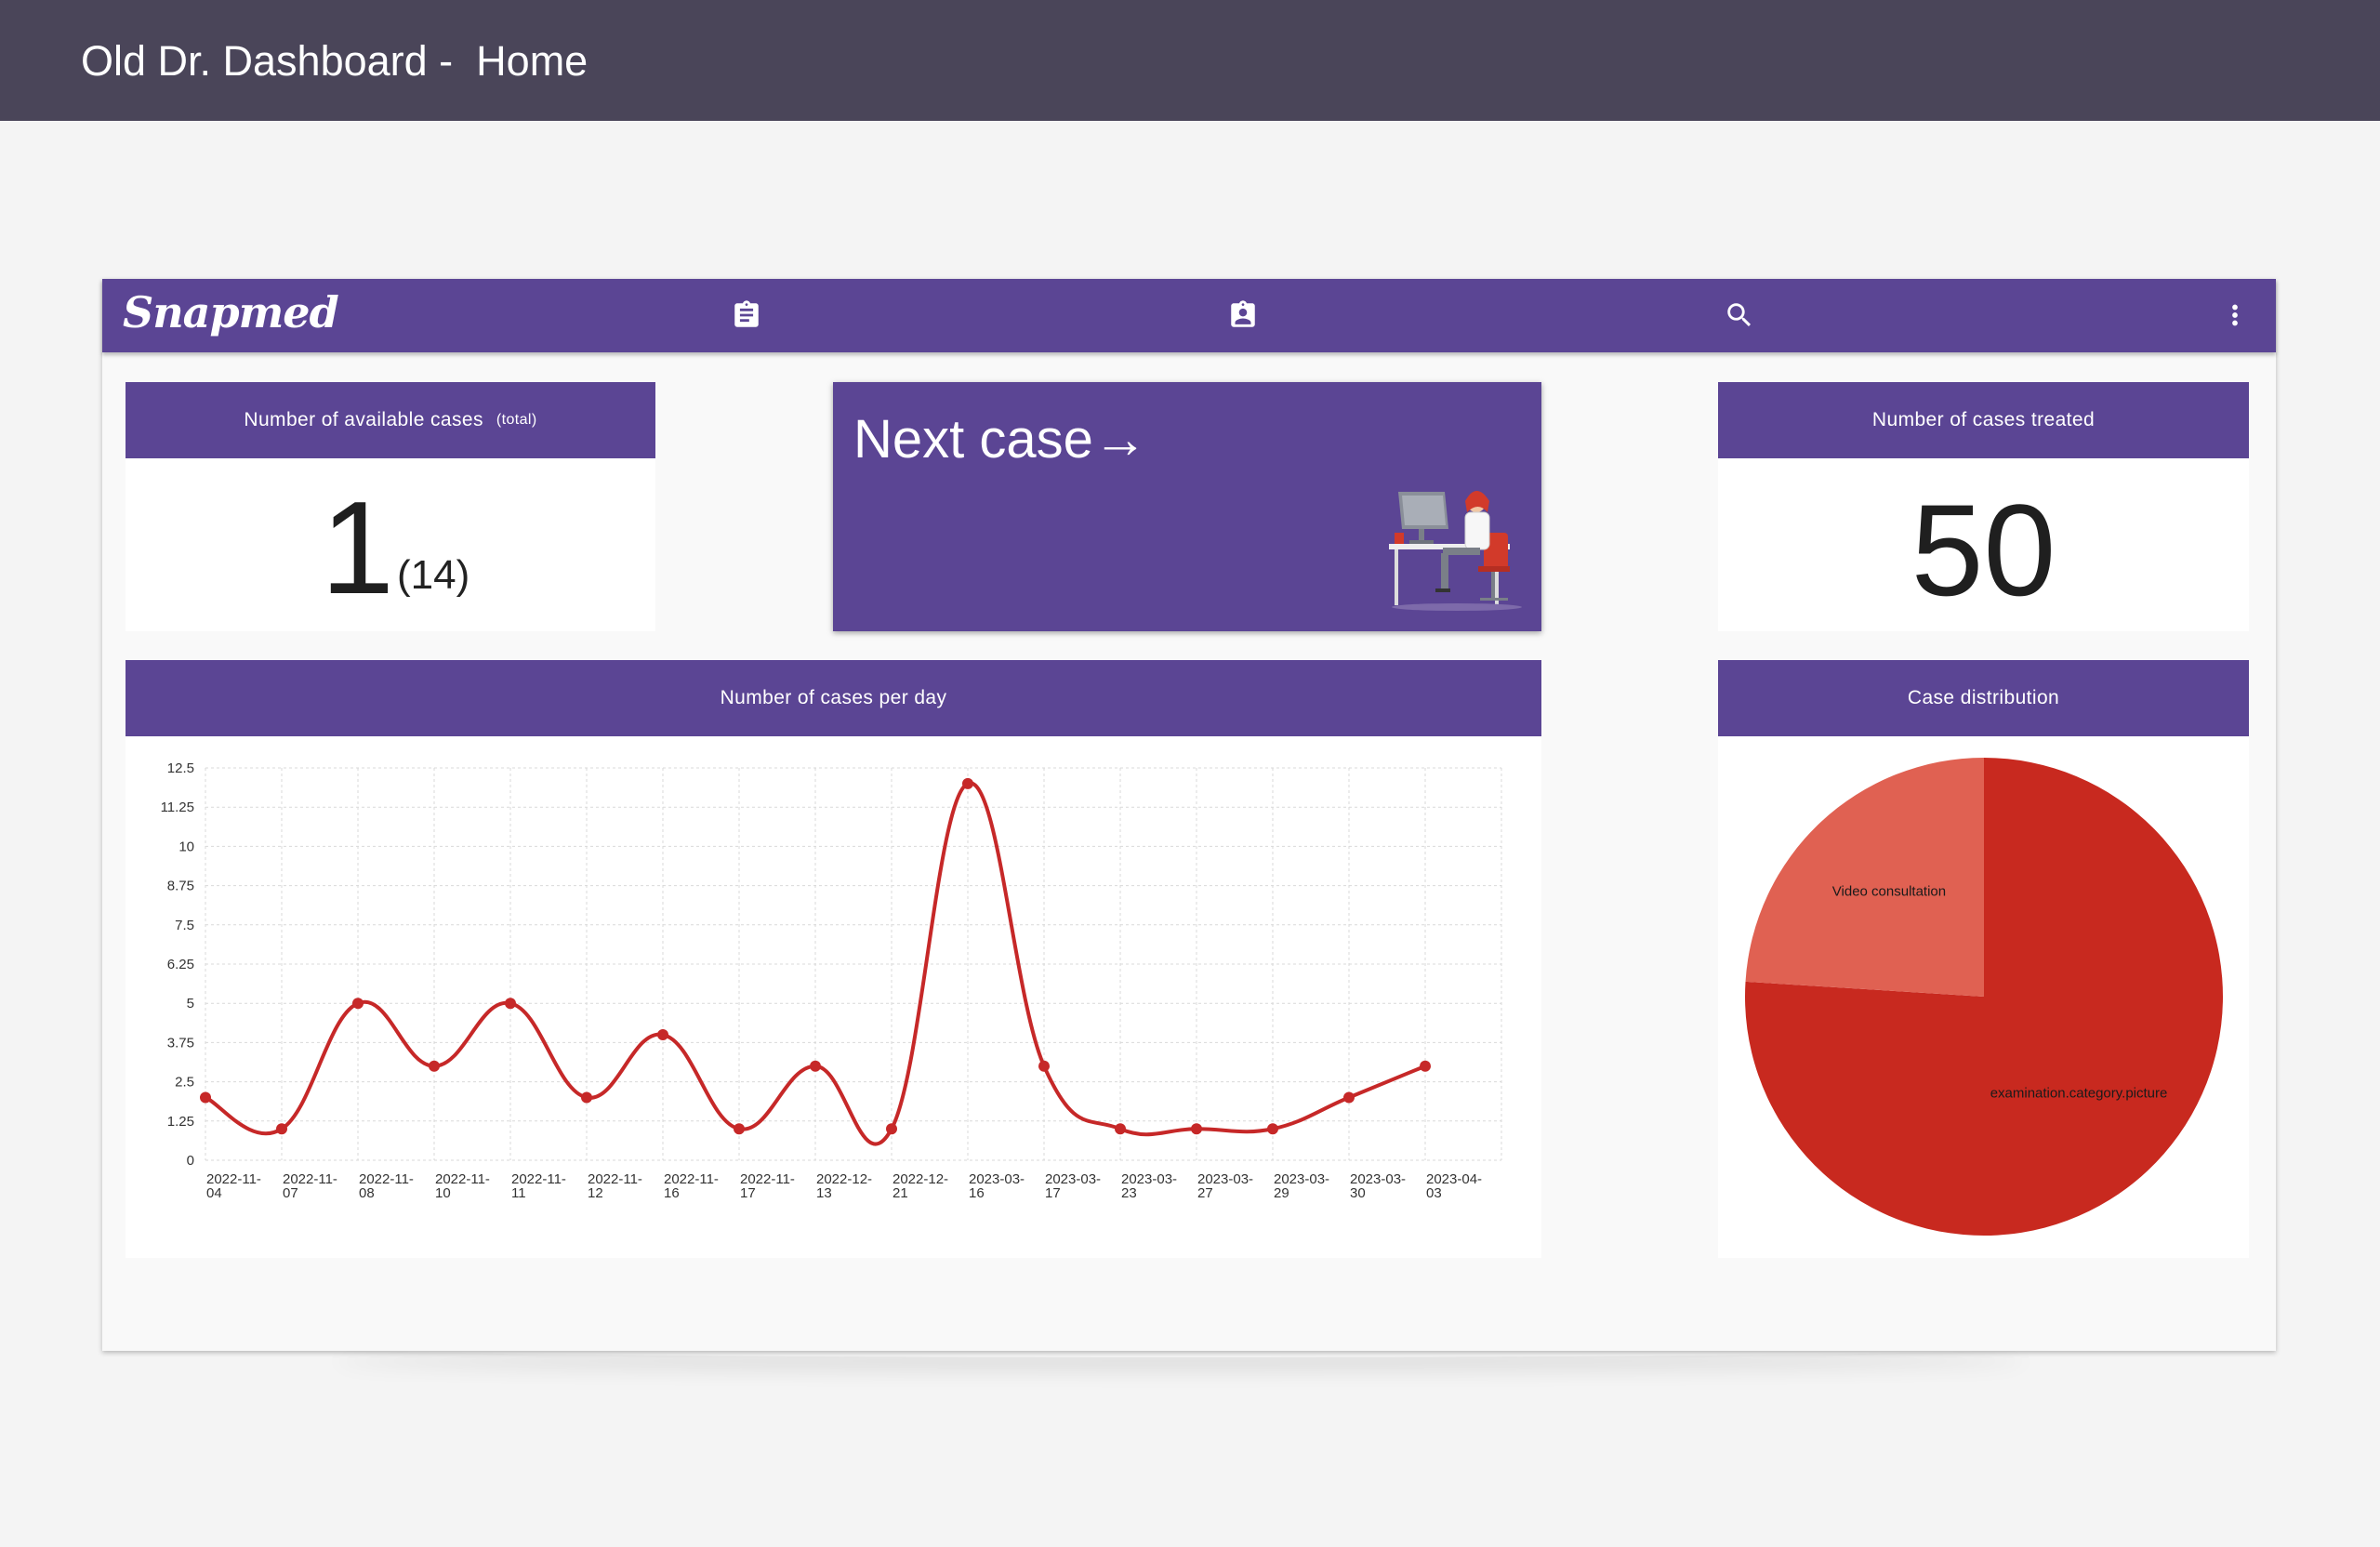 This screenshot has width=2380, height=1547. I want to click on x-tick-label: 2022-12-21, so click(920, 1186).